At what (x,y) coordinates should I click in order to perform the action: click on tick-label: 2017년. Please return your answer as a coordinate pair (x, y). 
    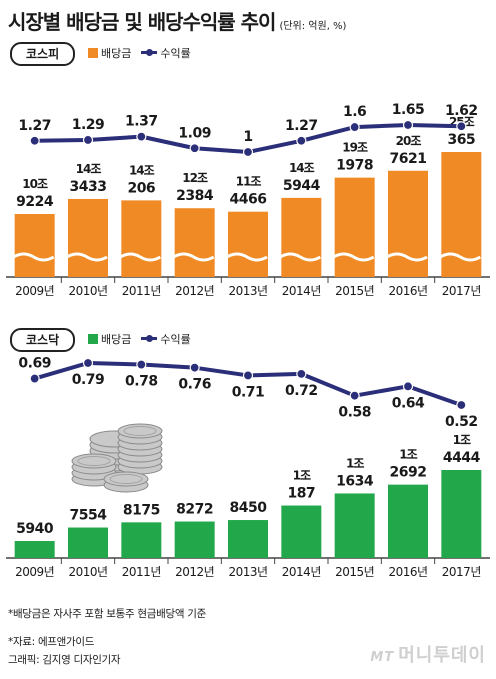
    Looking at the image, I should click on (461, 572).